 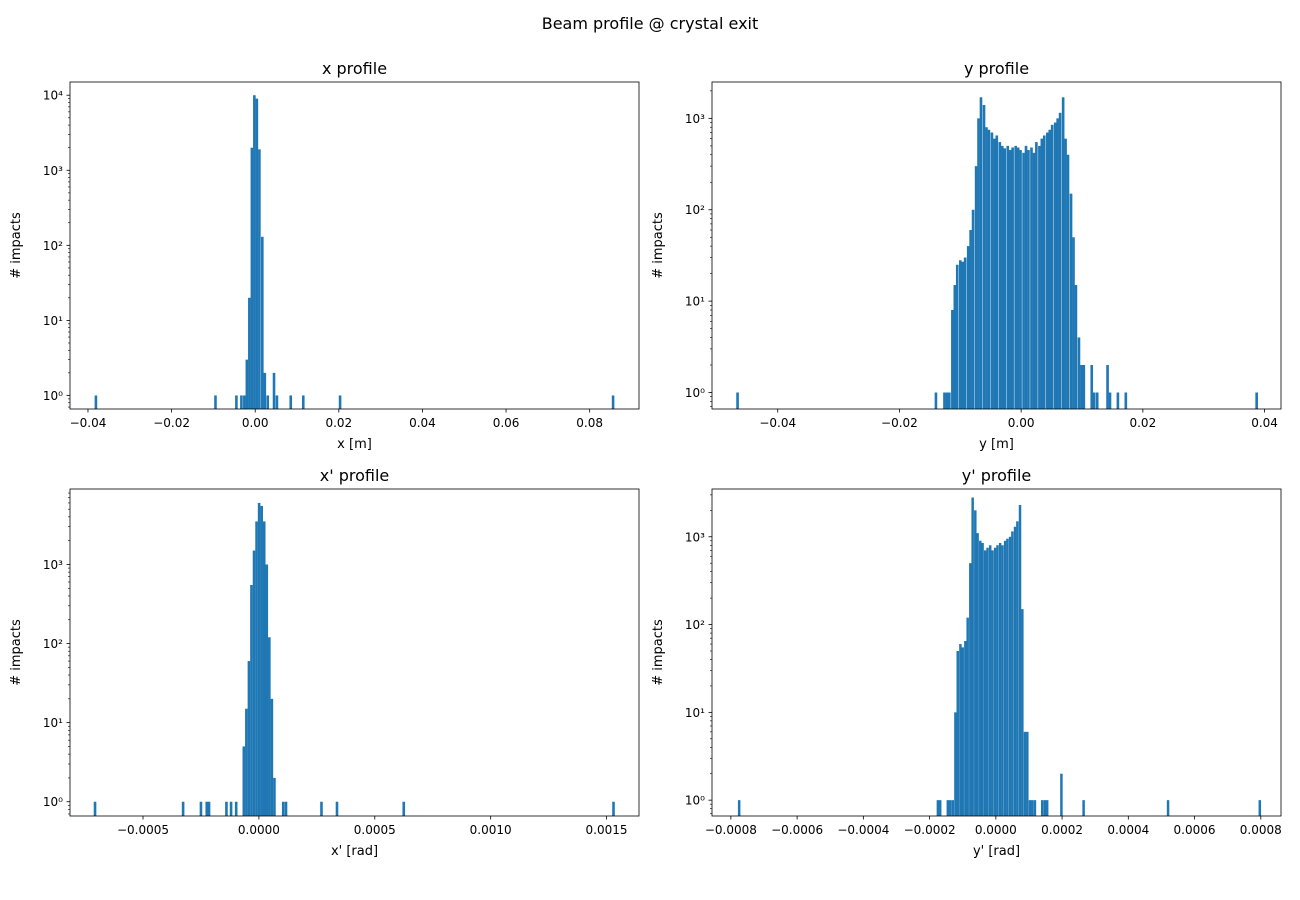 I want to click on x-tick-label: 0.0004, so click(x=1128, y=830).